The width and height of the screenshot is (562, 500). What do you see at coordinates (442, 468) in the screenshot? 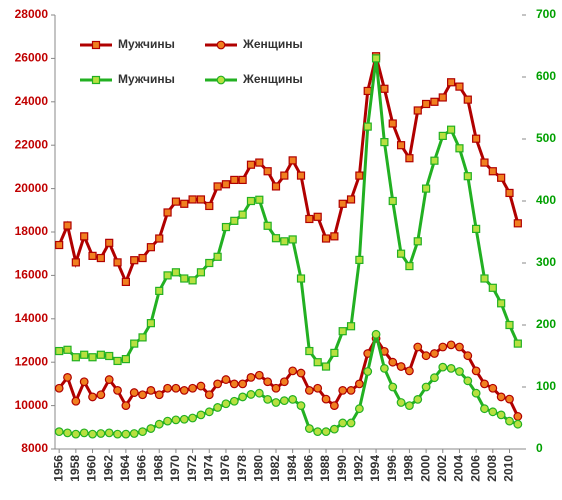
I see `x-tick-label: 2002` at bounding box center [442, 468].